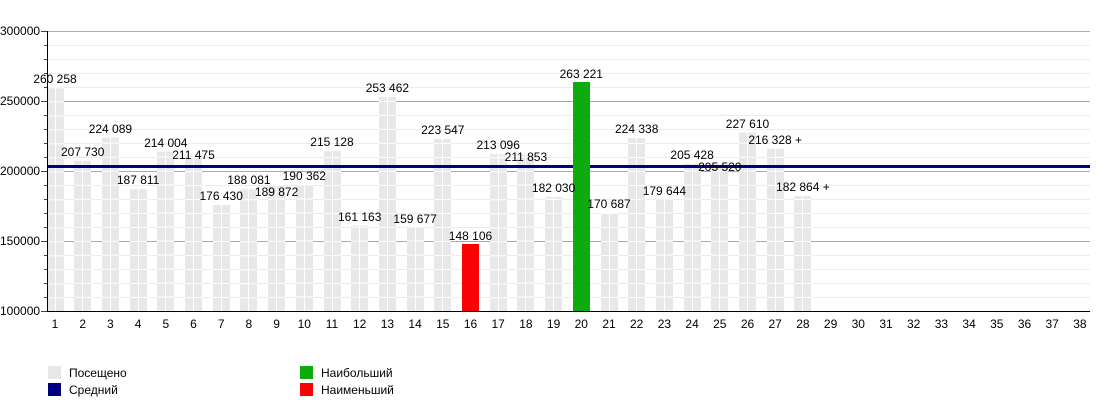 Image resolution: width=1120 pixels, height=400 pixels. I want to click on bar-value-label: 205 428, so click(692, 155).